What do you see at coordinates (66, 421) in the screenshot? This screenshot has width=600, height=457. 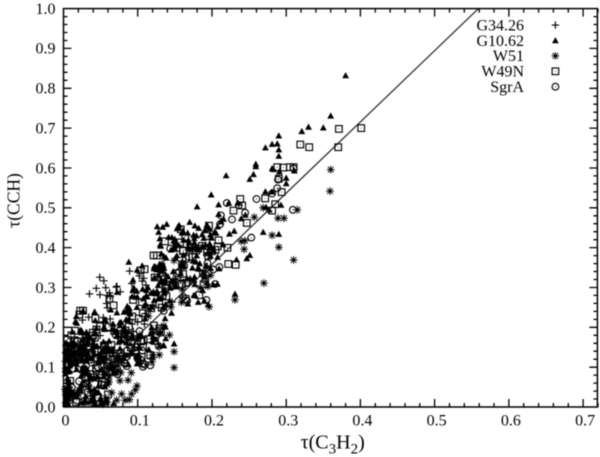 I see `svg-text: 0` at bounding box center [66, 421].